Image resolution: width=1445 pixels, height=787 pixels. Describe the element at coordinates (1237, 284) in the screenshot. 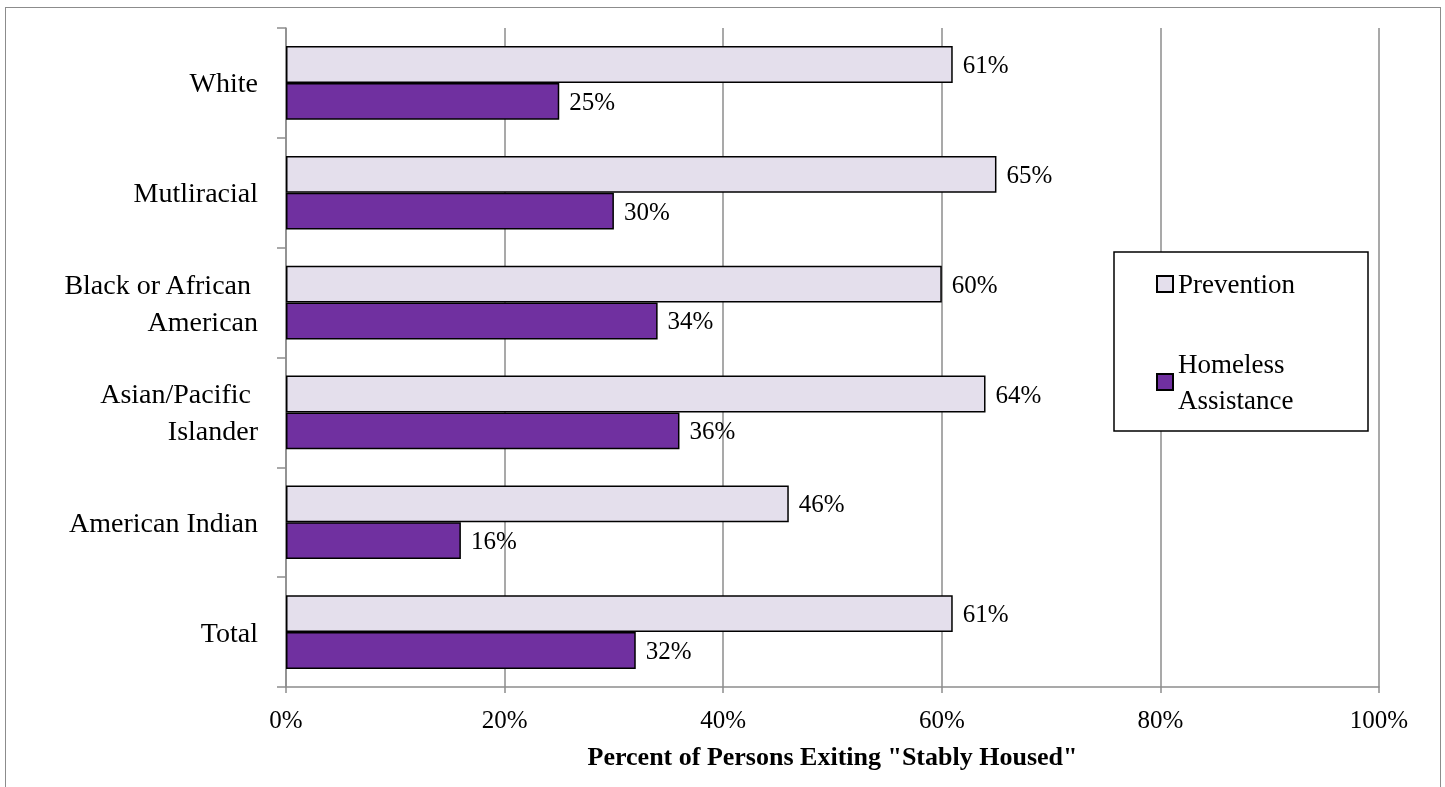

I see `legend-label: Prevention` at that location.